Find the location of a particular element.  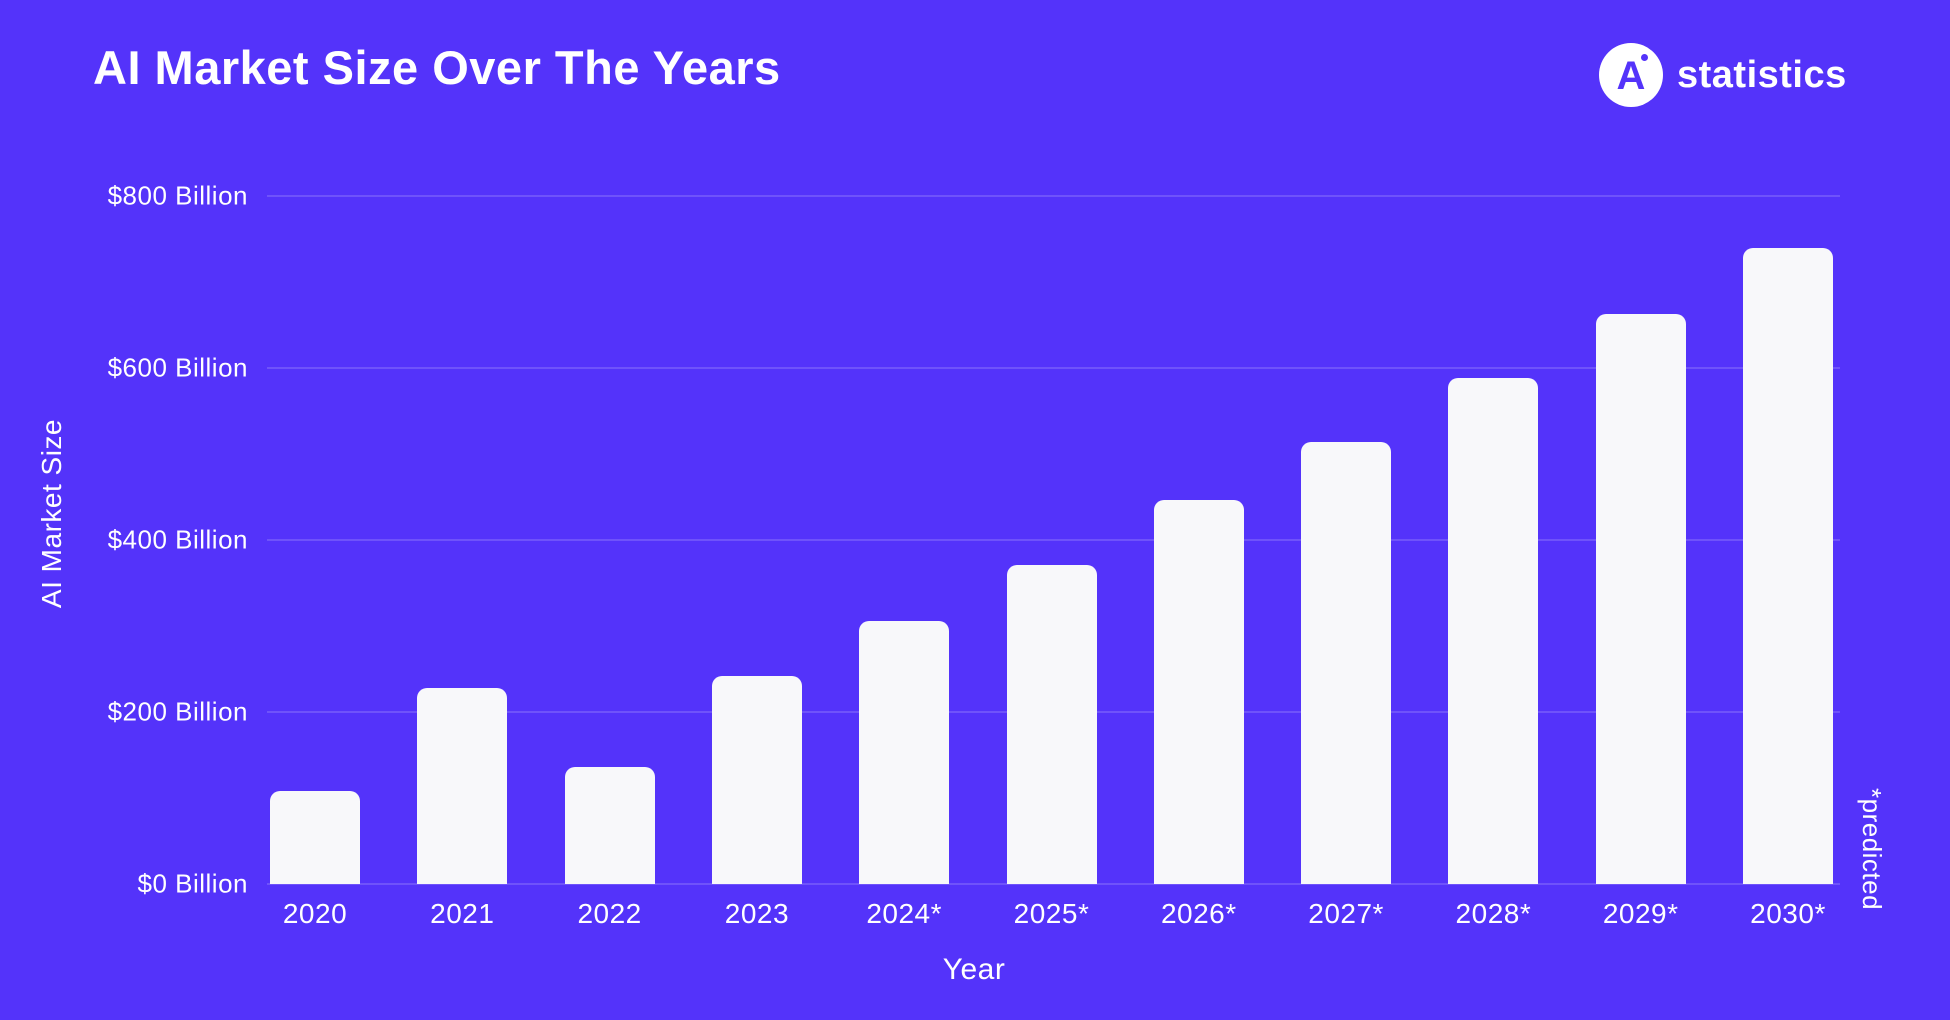

brand-logo-text: statistics is located at coordinates (1762, 74).